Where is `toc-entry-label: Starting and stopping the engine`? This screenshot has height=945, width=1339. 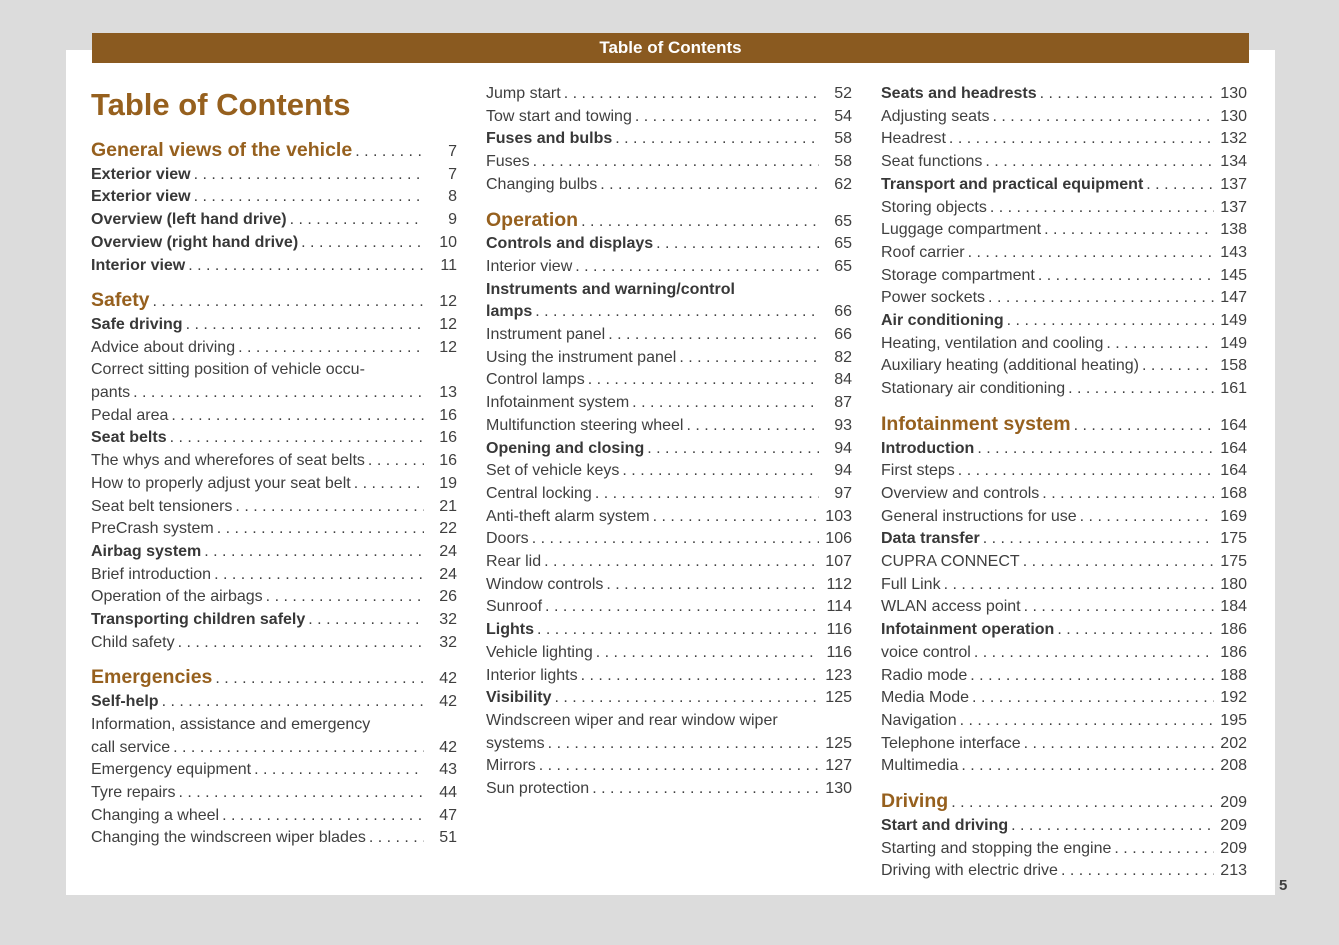
toc-entry-label: Starting and stopping the engine is located at coordinates (996, 848).